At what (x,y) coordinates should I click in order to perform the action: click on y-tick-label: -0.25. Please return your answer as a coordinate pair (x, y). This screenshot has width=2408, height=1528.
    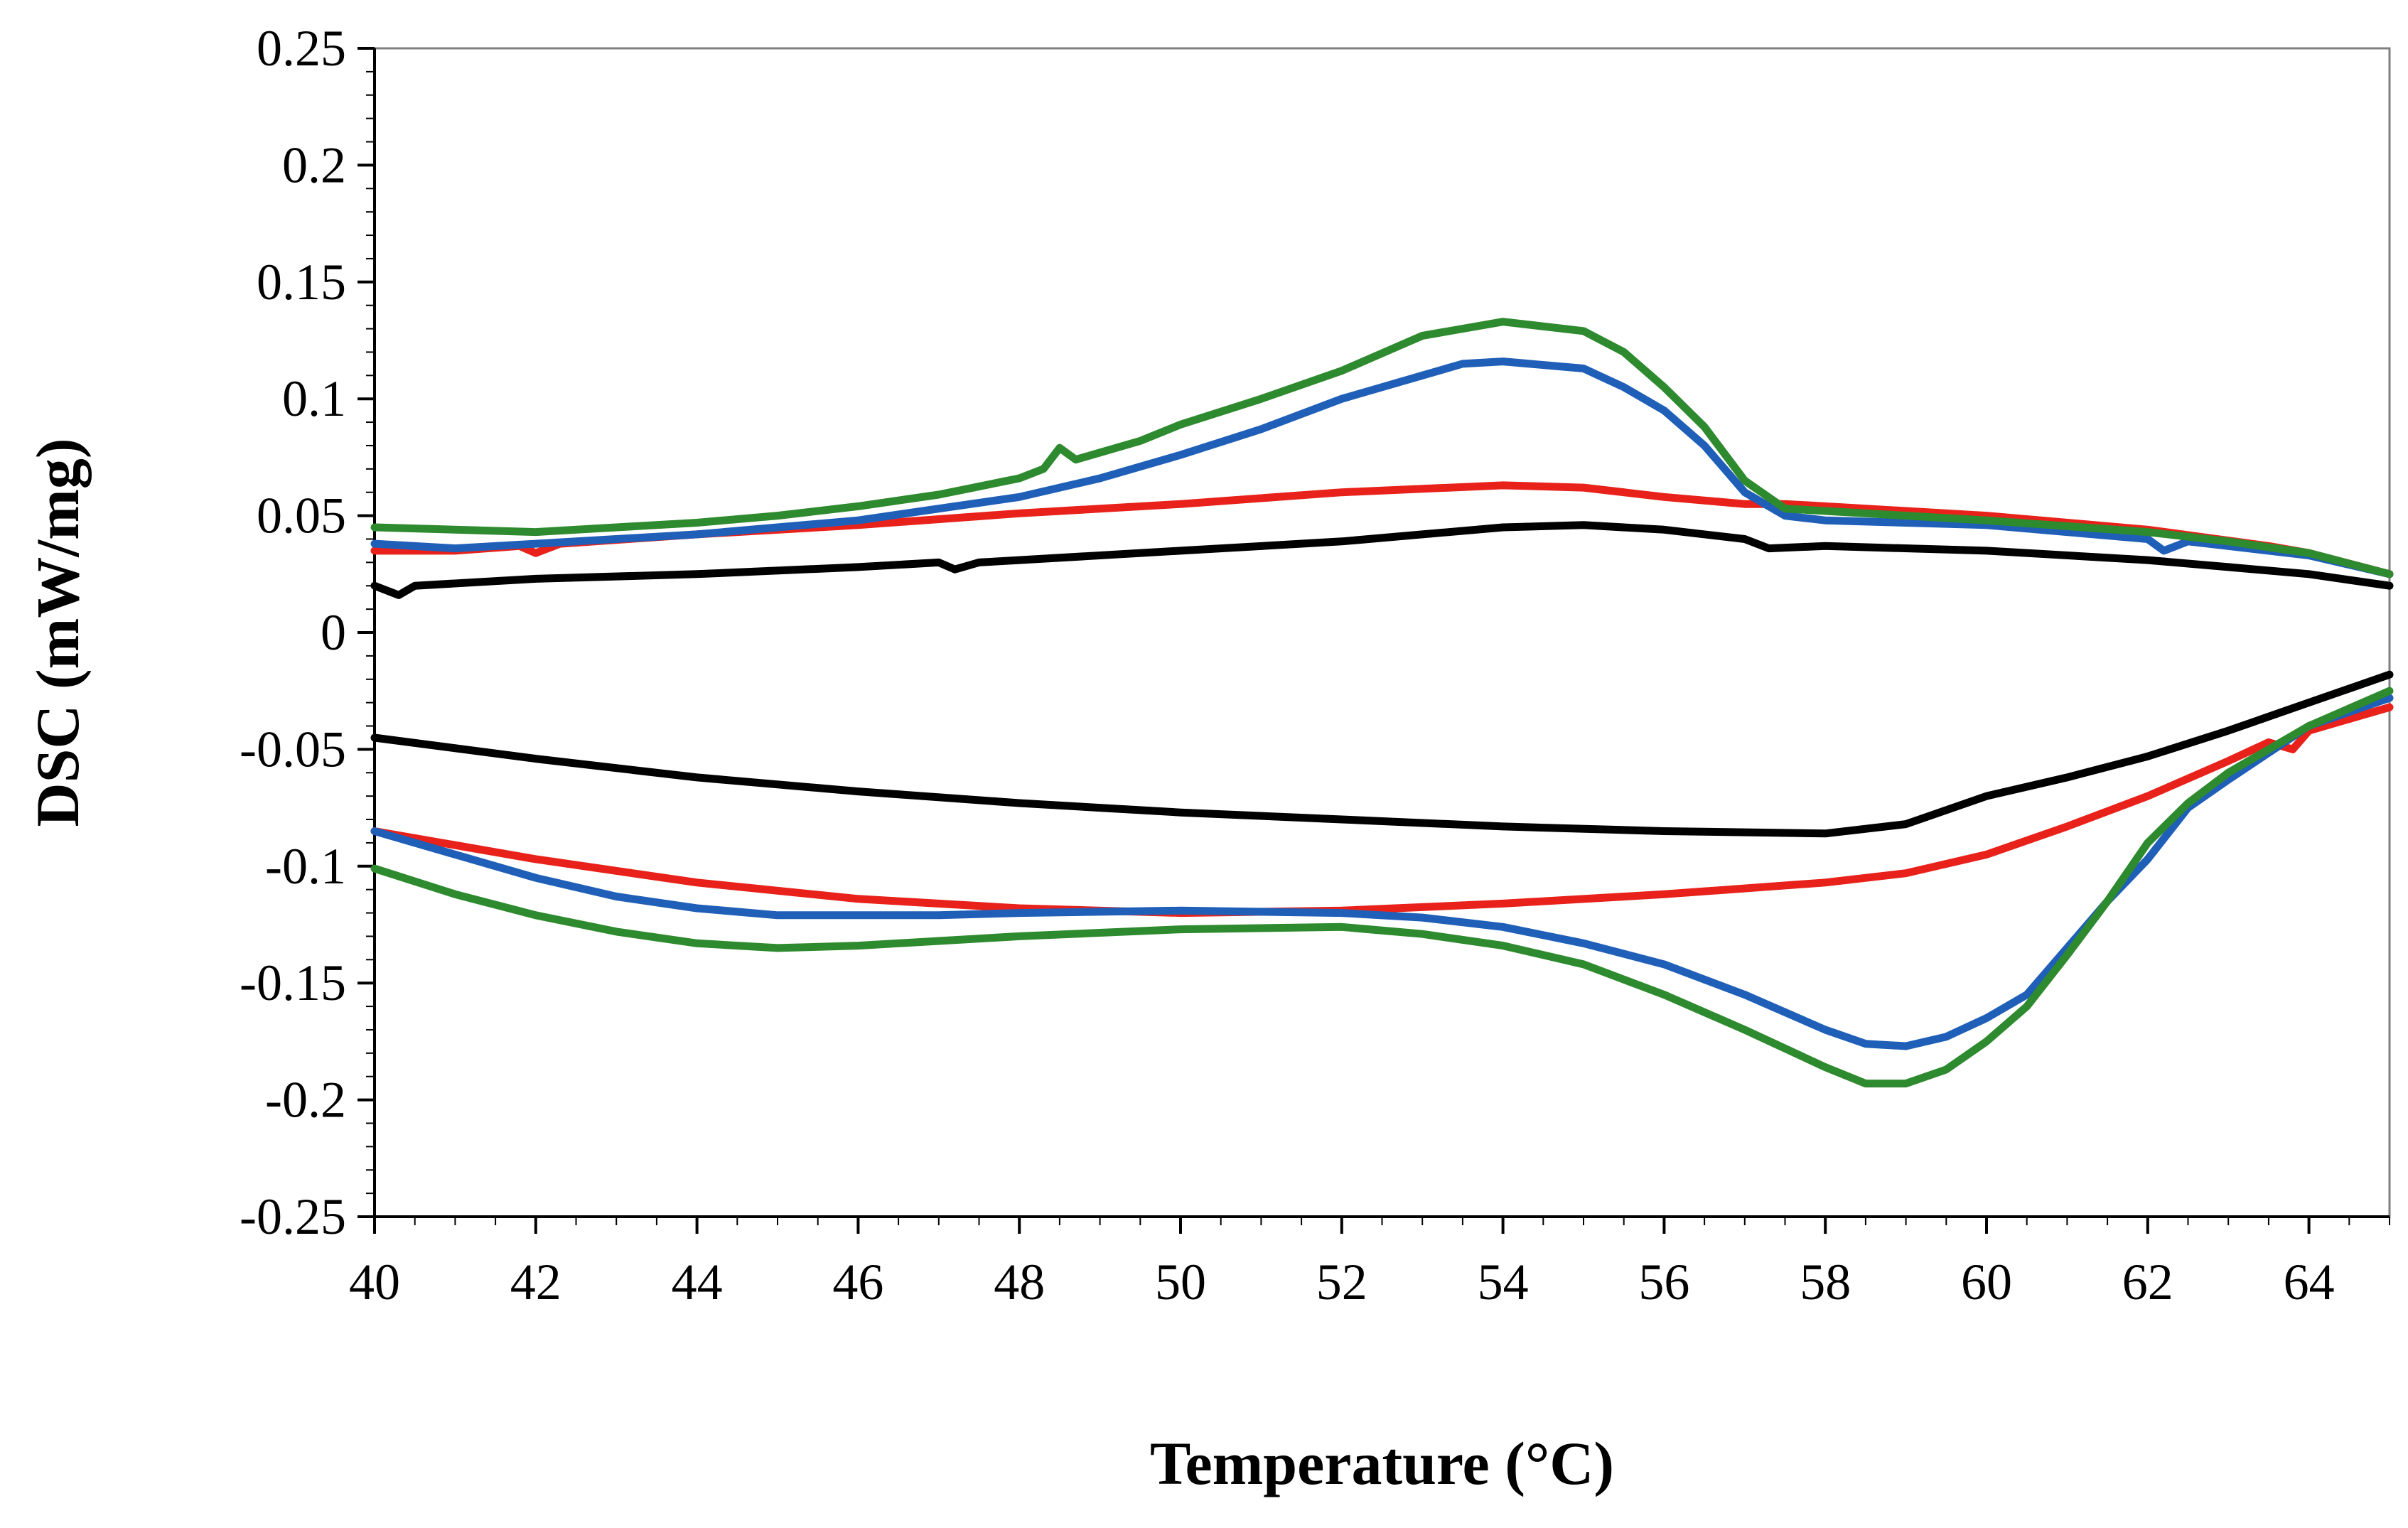
    Looking at the image, I should click on (293, 1216).